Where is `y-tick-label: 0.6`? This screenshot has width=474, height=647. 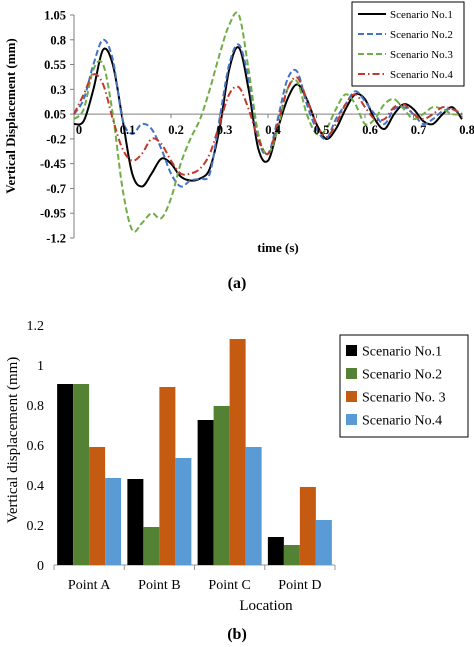 y-tick-label: 0.6 is located at coordinates (36, 446).